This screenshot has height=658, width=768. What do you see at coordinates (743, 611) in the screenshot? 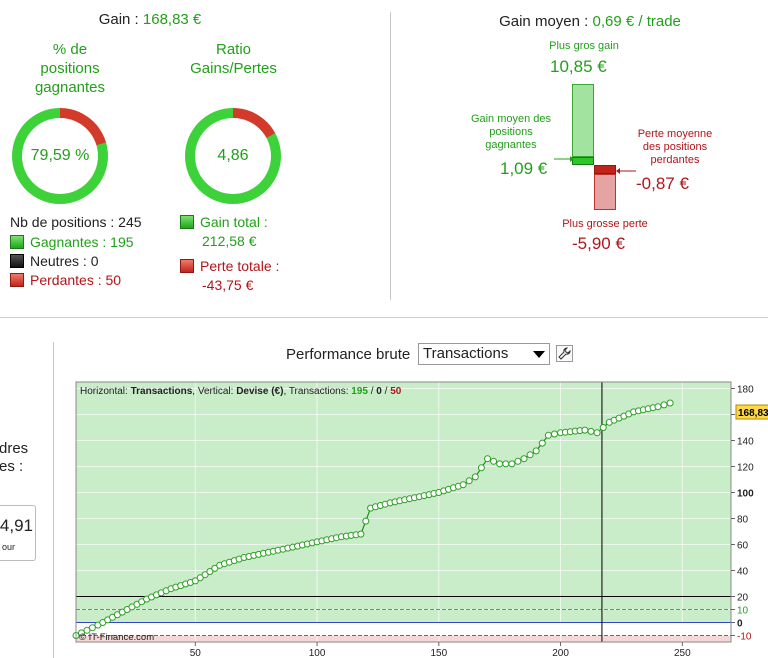
I see `y-tick-label: 10` at bounding box center [743, 611].